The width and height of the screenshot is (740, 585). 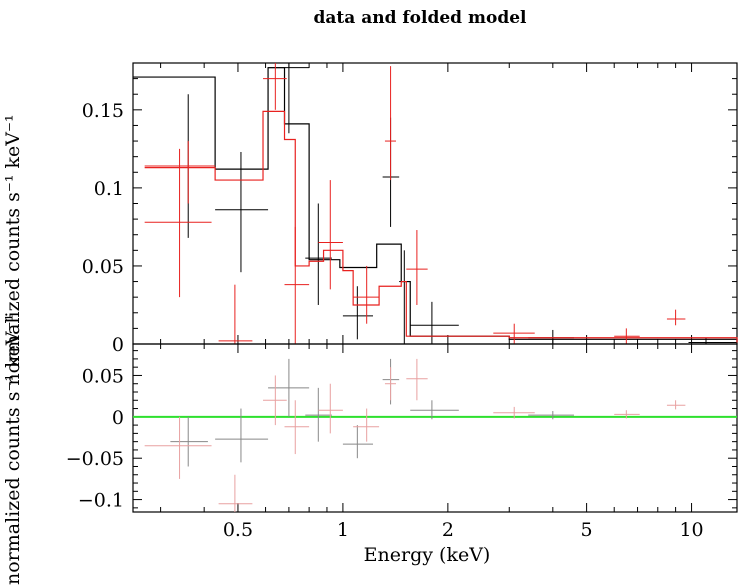 I want to click on x-tick-label: 2, so click(x=448, y=530).